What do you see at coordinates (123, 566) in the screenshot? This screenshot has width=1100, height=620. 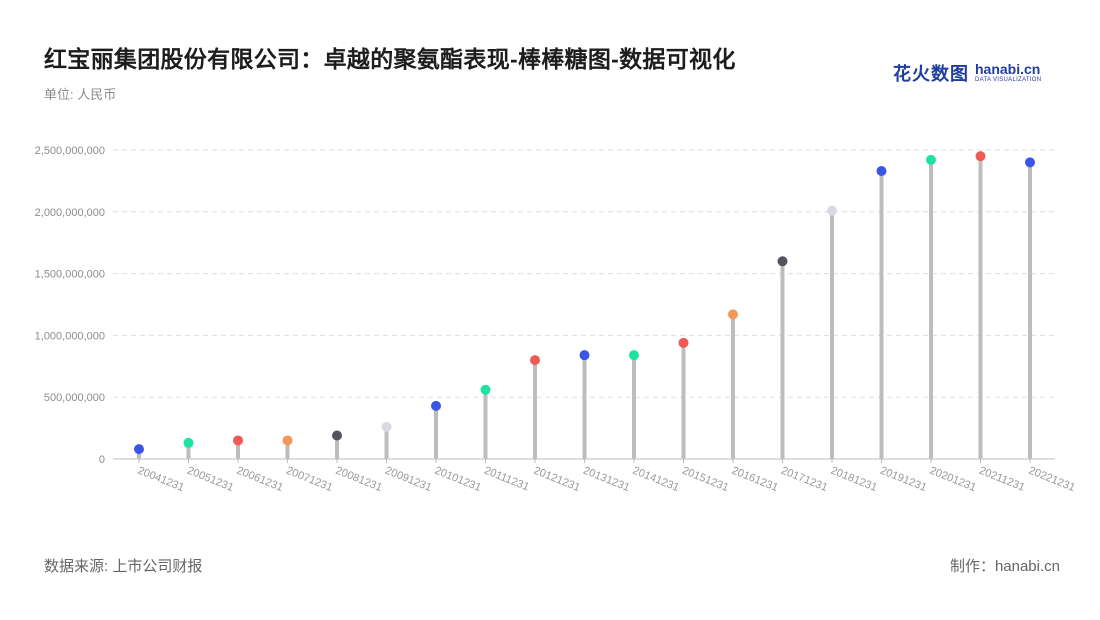 I see `data-source: 数据来源: 上市公司财报` at bounding box center [123, 566].